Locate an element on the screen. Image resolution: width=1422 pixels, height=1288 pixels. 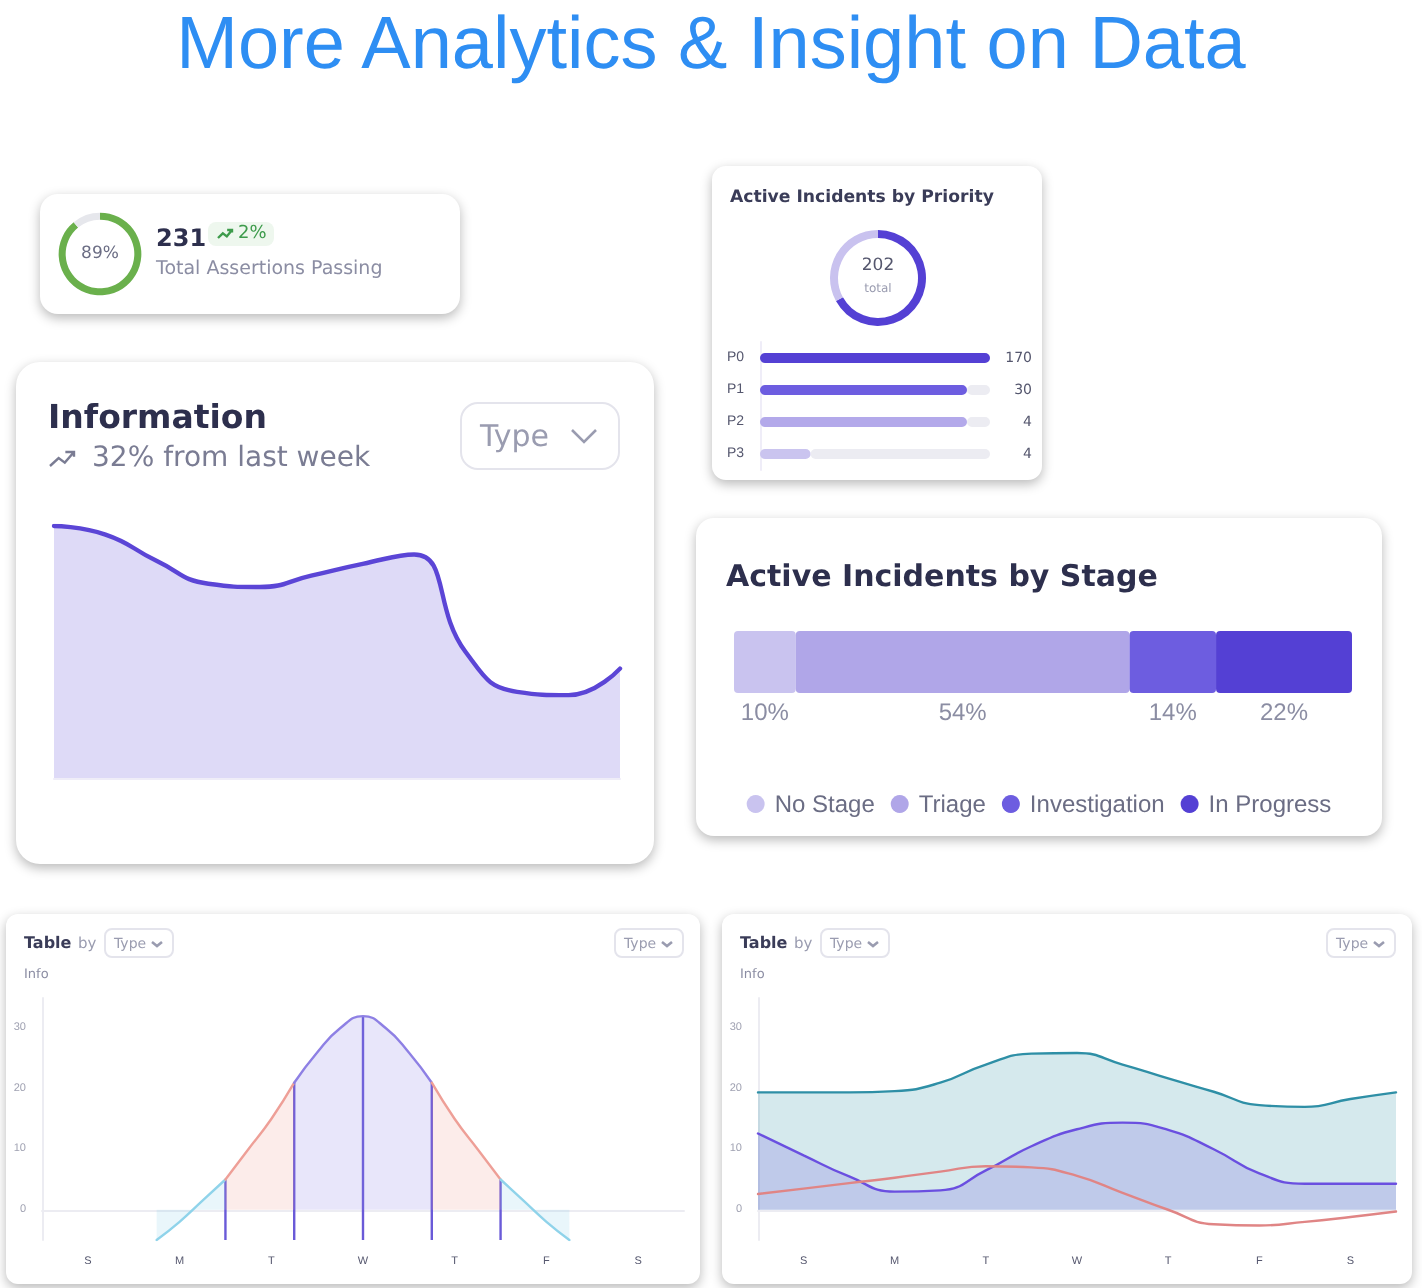
legend-label: In Progress is located at coordinates (1270, 804).